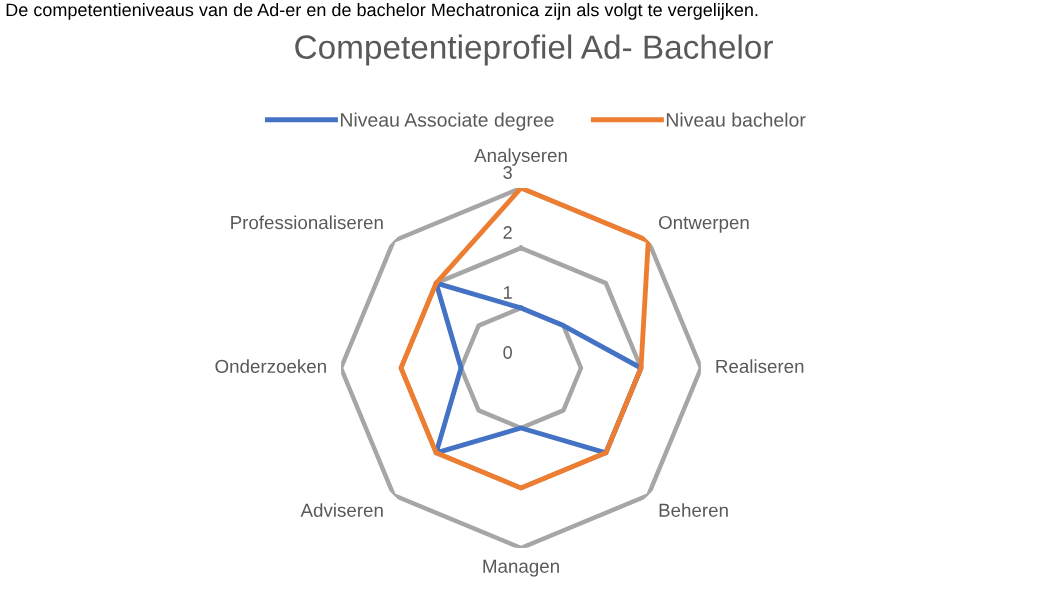 Image resolution: width=1042 pixels, height=591 pixels. I want to click on y-tick-label: 3, so click(507, 172).